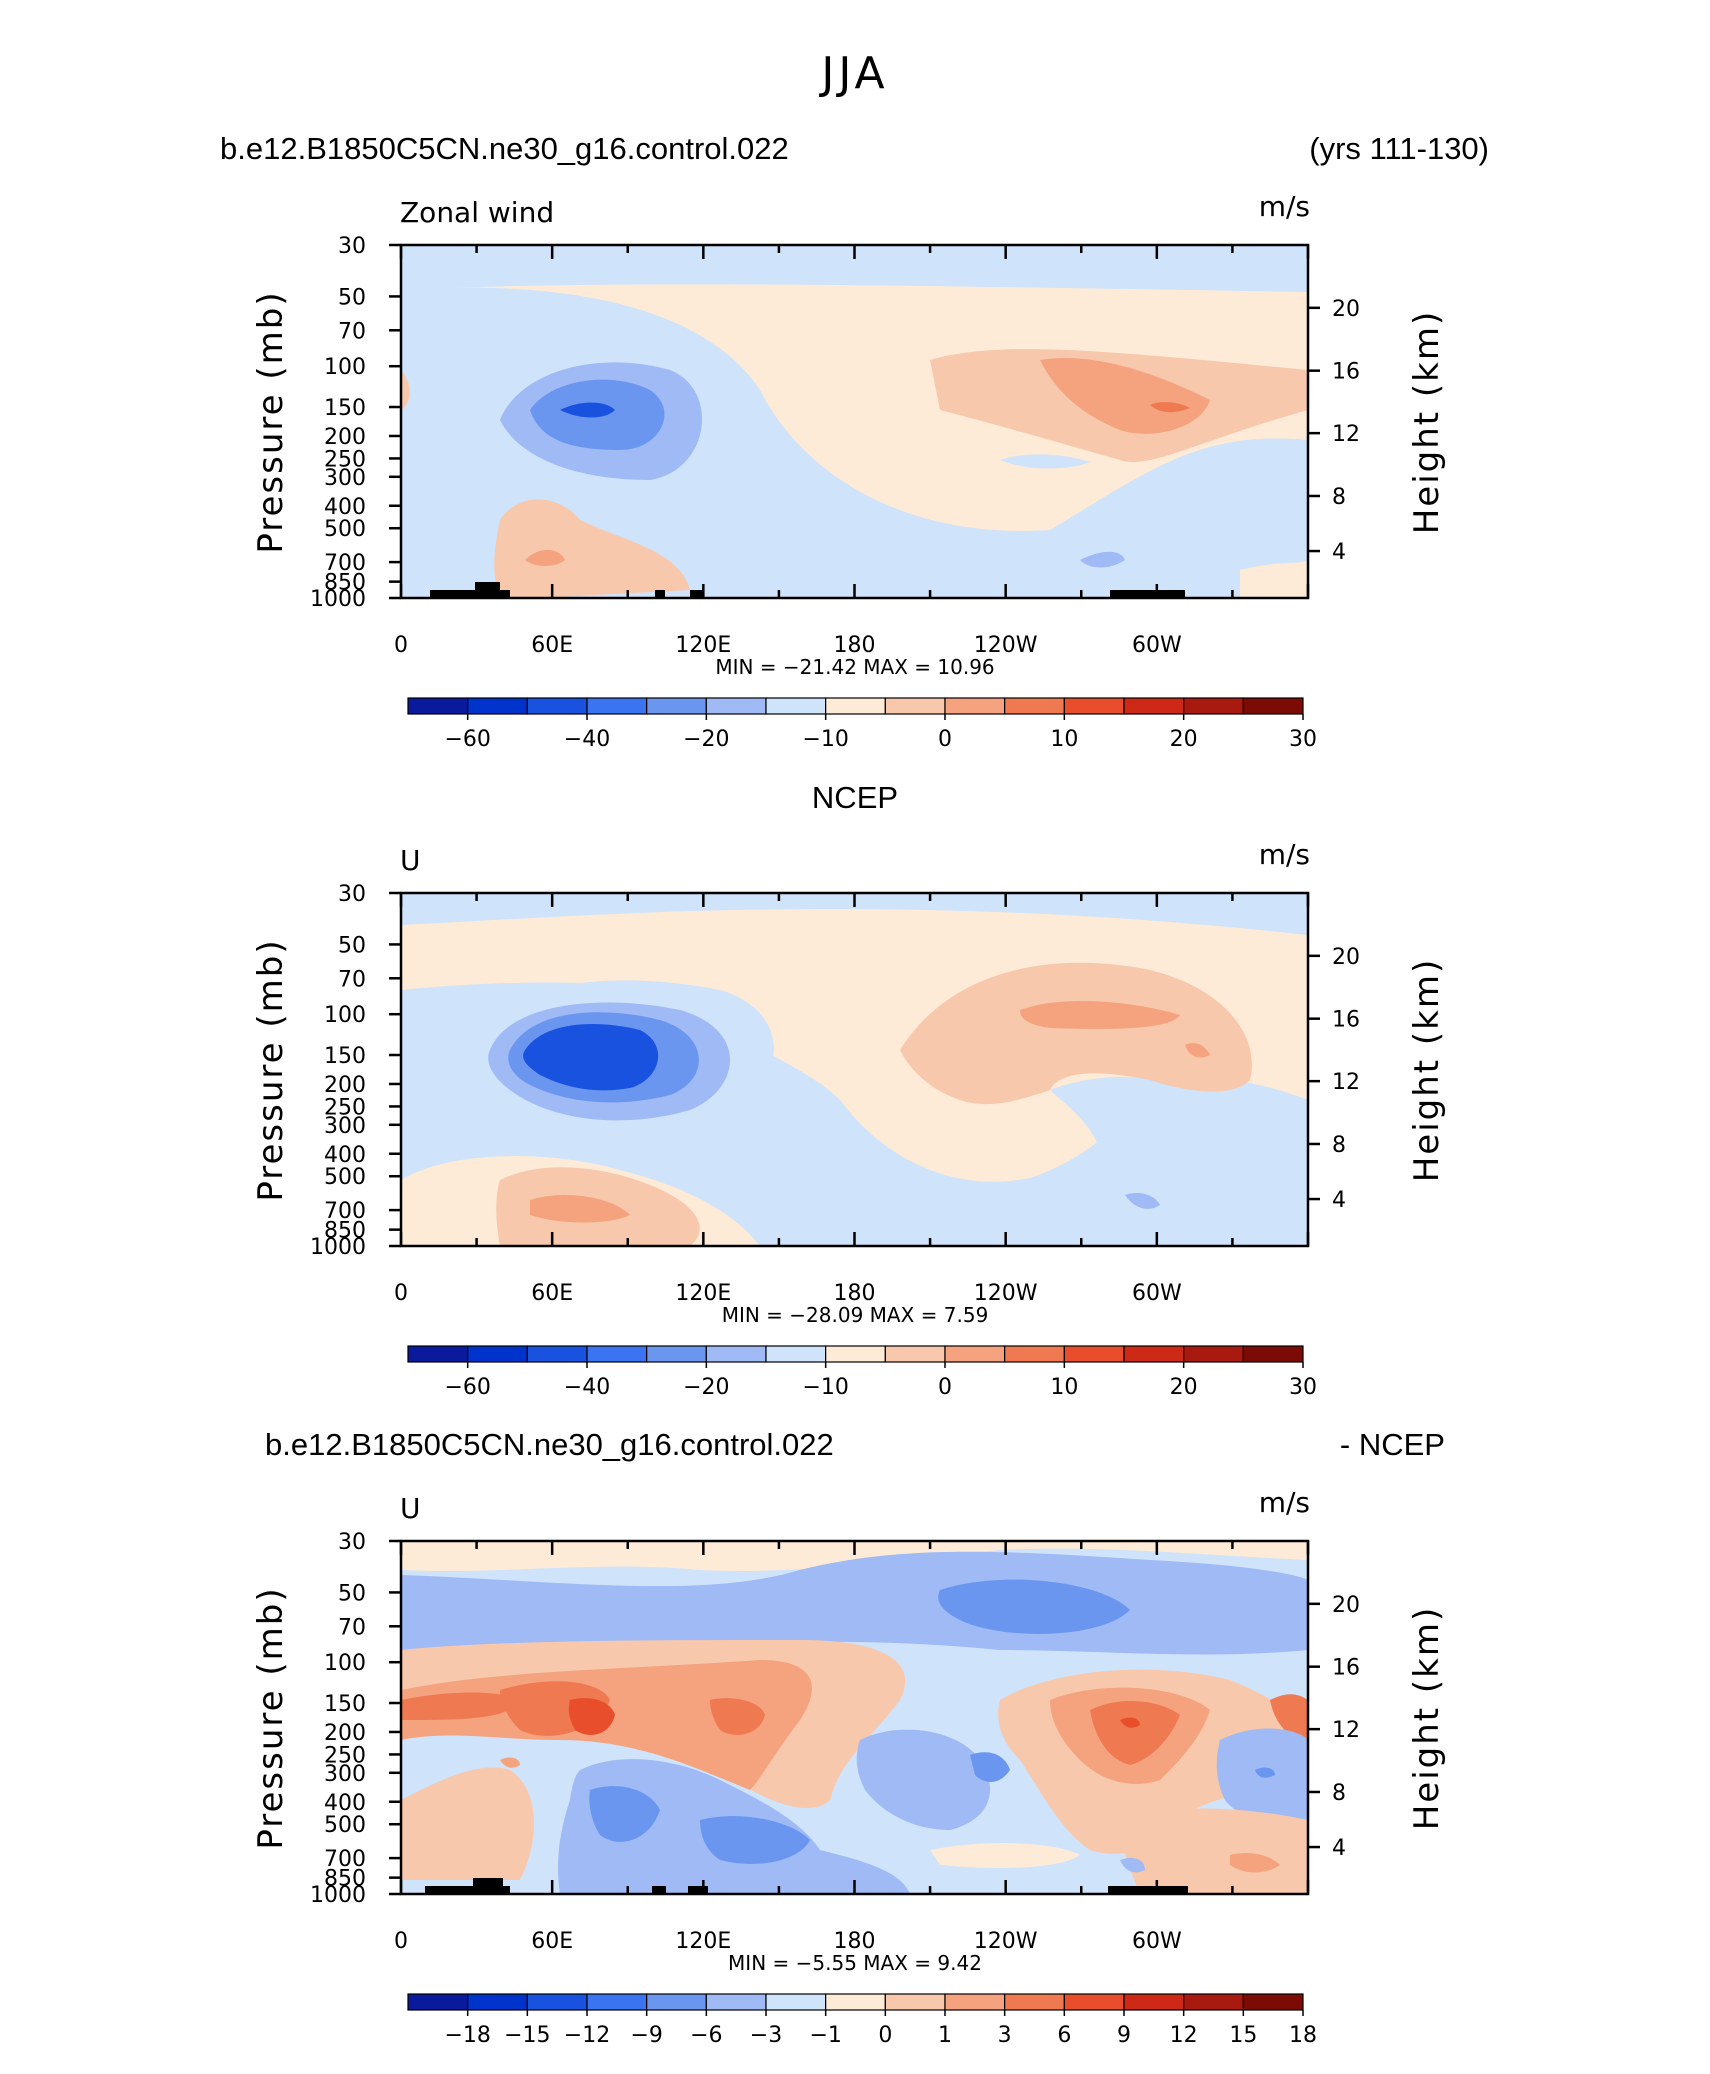 This screenshot has width=1710, height=2074. Describe the element at coordinates (1392, 1444) in the screenshot. I see `panel3-title-right: - NCEP` at that location.